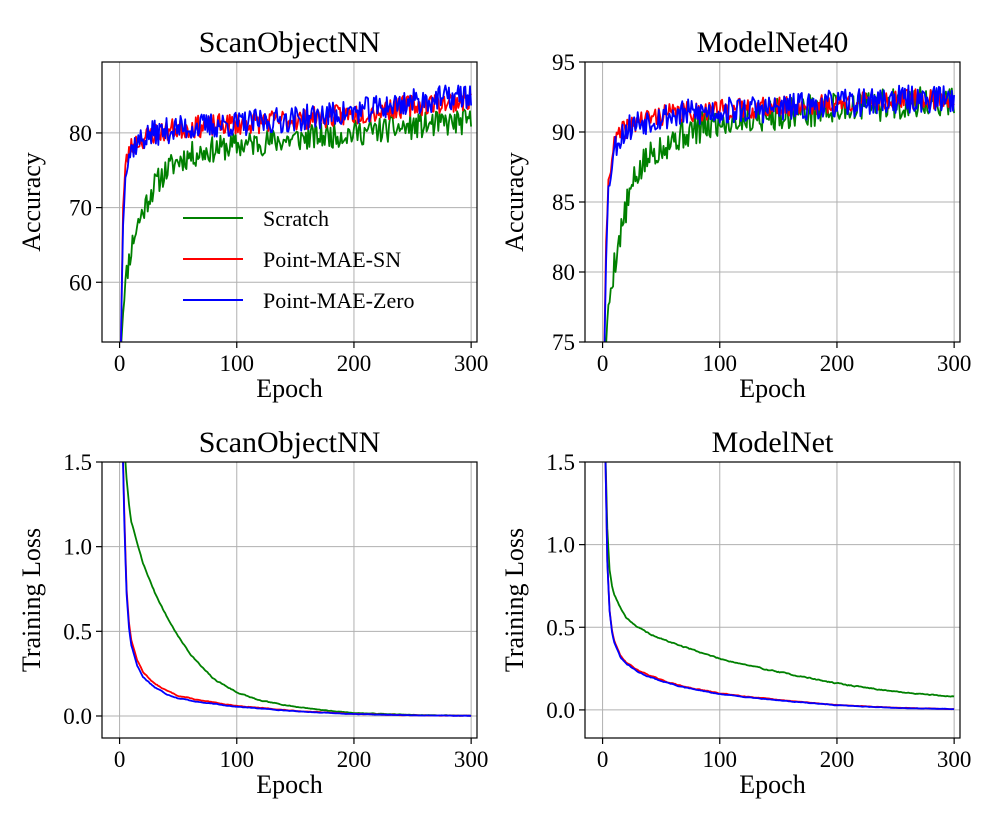 Image resolution: width=997 pixels, height=830 pixels. I want to click on y-tick-label: 95, so click(563, 62).